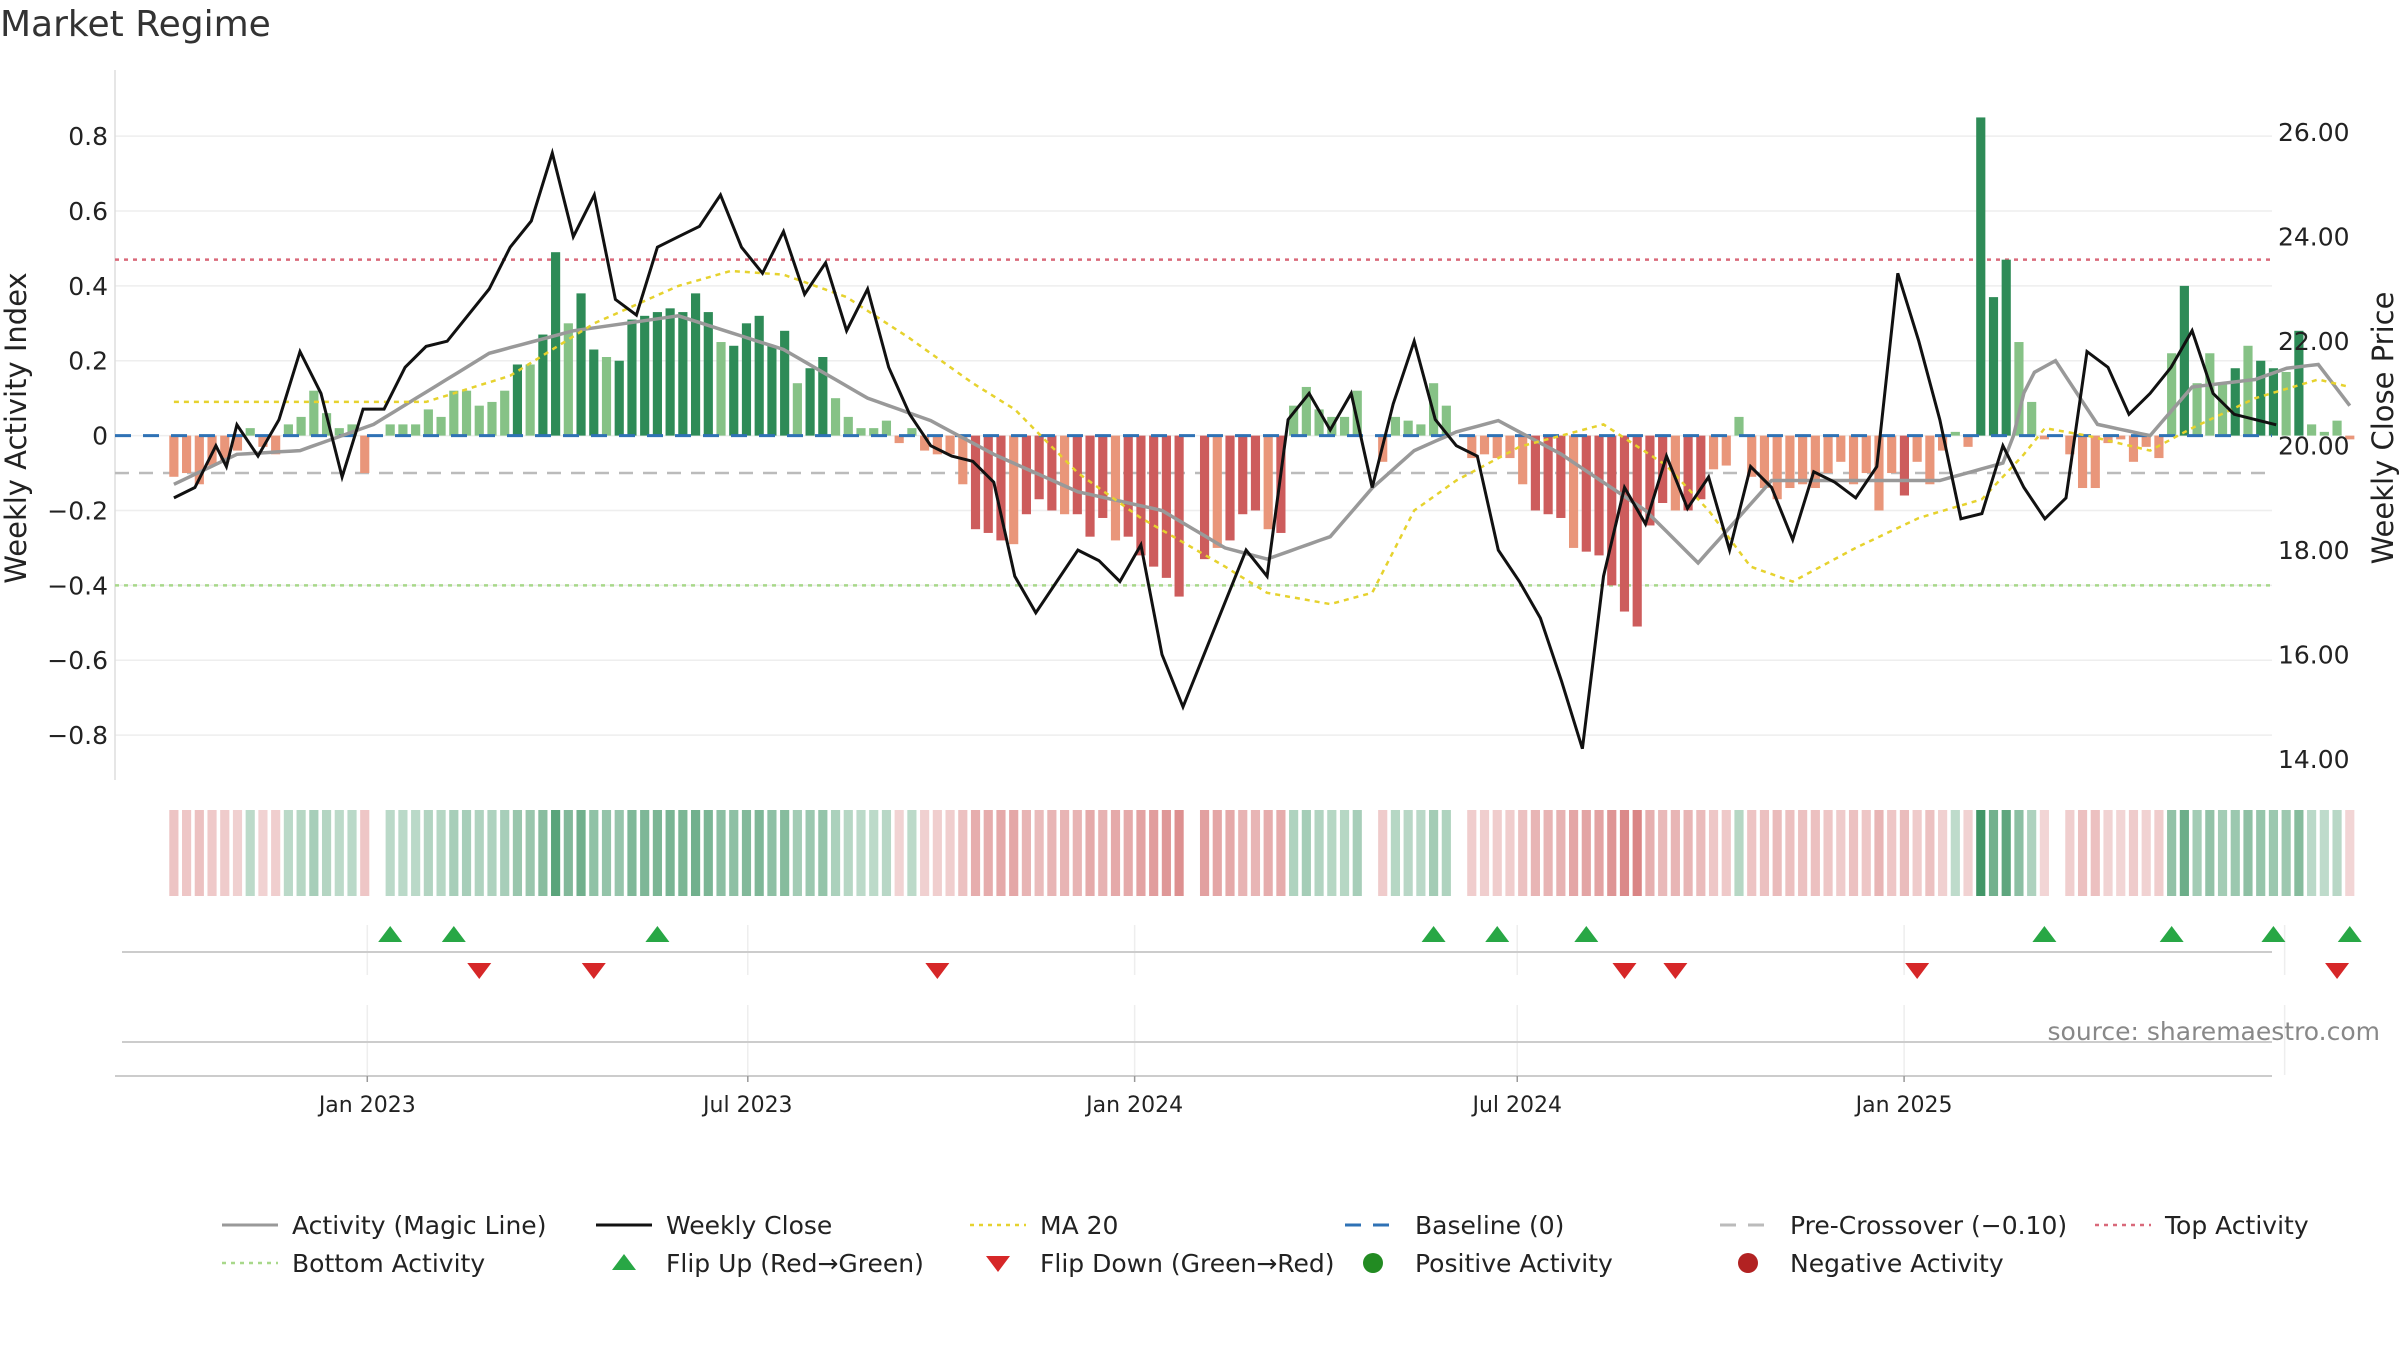  I want to click on x-tick-label: Jan 2024, so click(1133, 1105).